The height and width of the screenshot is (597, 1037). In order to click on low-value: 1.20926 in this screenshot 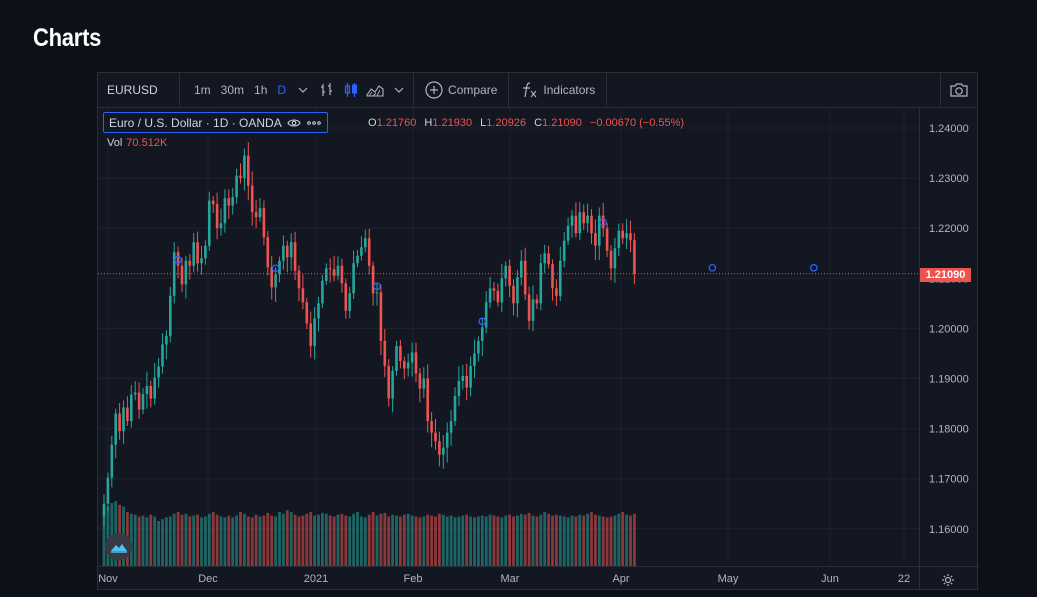, I will do `click(506, 123)`.